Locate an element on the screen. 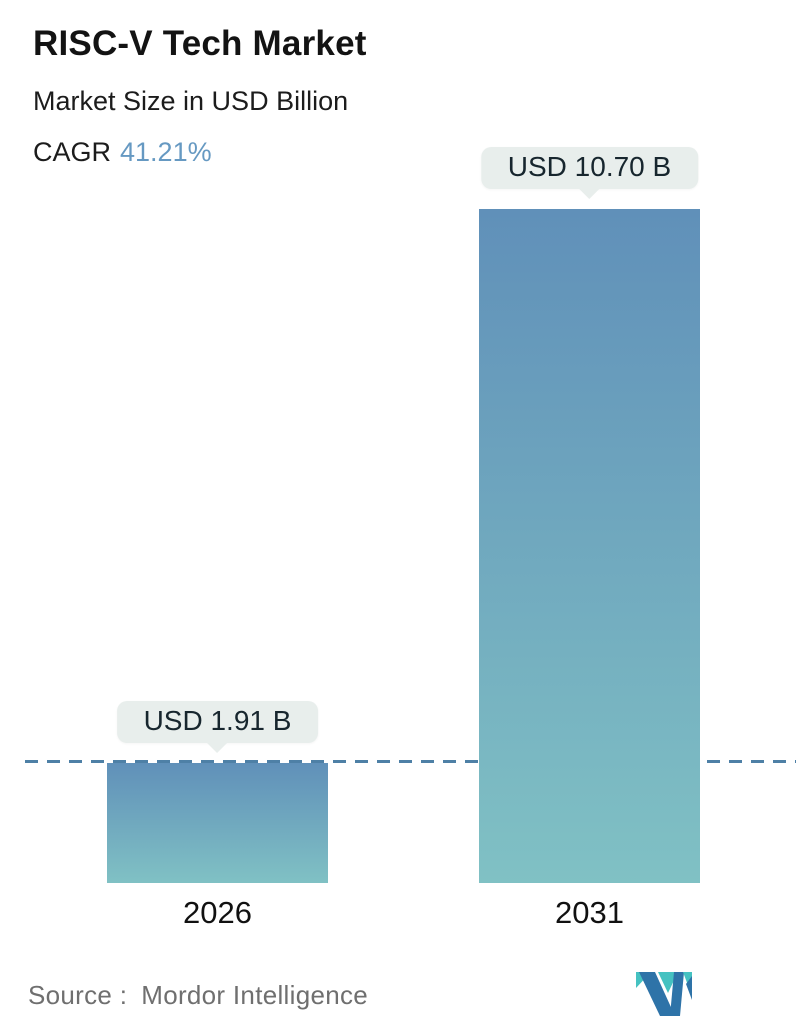 The height and width of the screenshot is (1034, 796). chart-subtitle: Market Size in USD Billion is located at coordinates (191, 101).